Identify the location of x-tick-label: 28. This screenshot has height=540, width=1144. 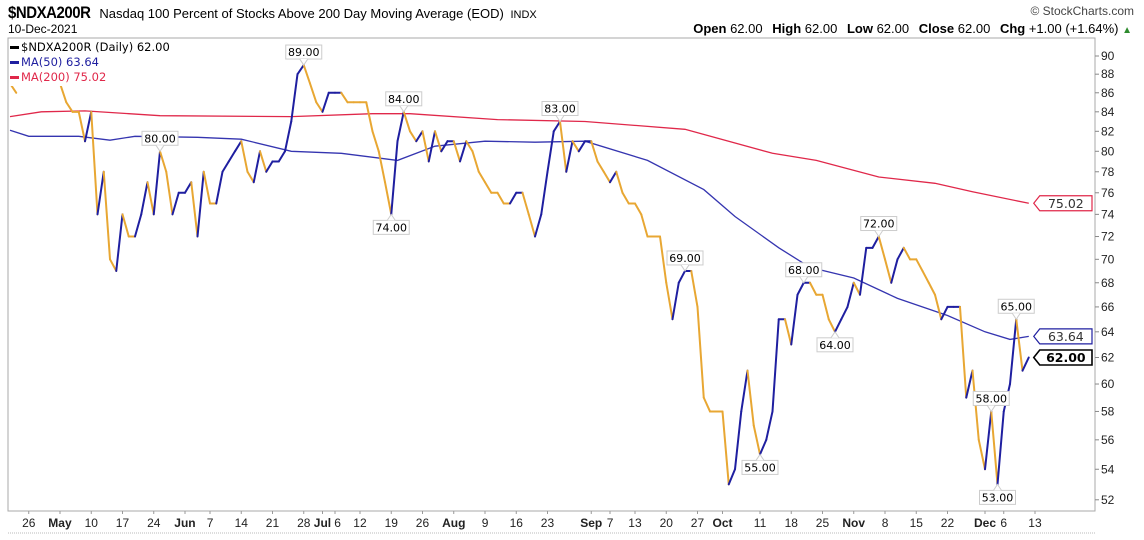
(304, 523).